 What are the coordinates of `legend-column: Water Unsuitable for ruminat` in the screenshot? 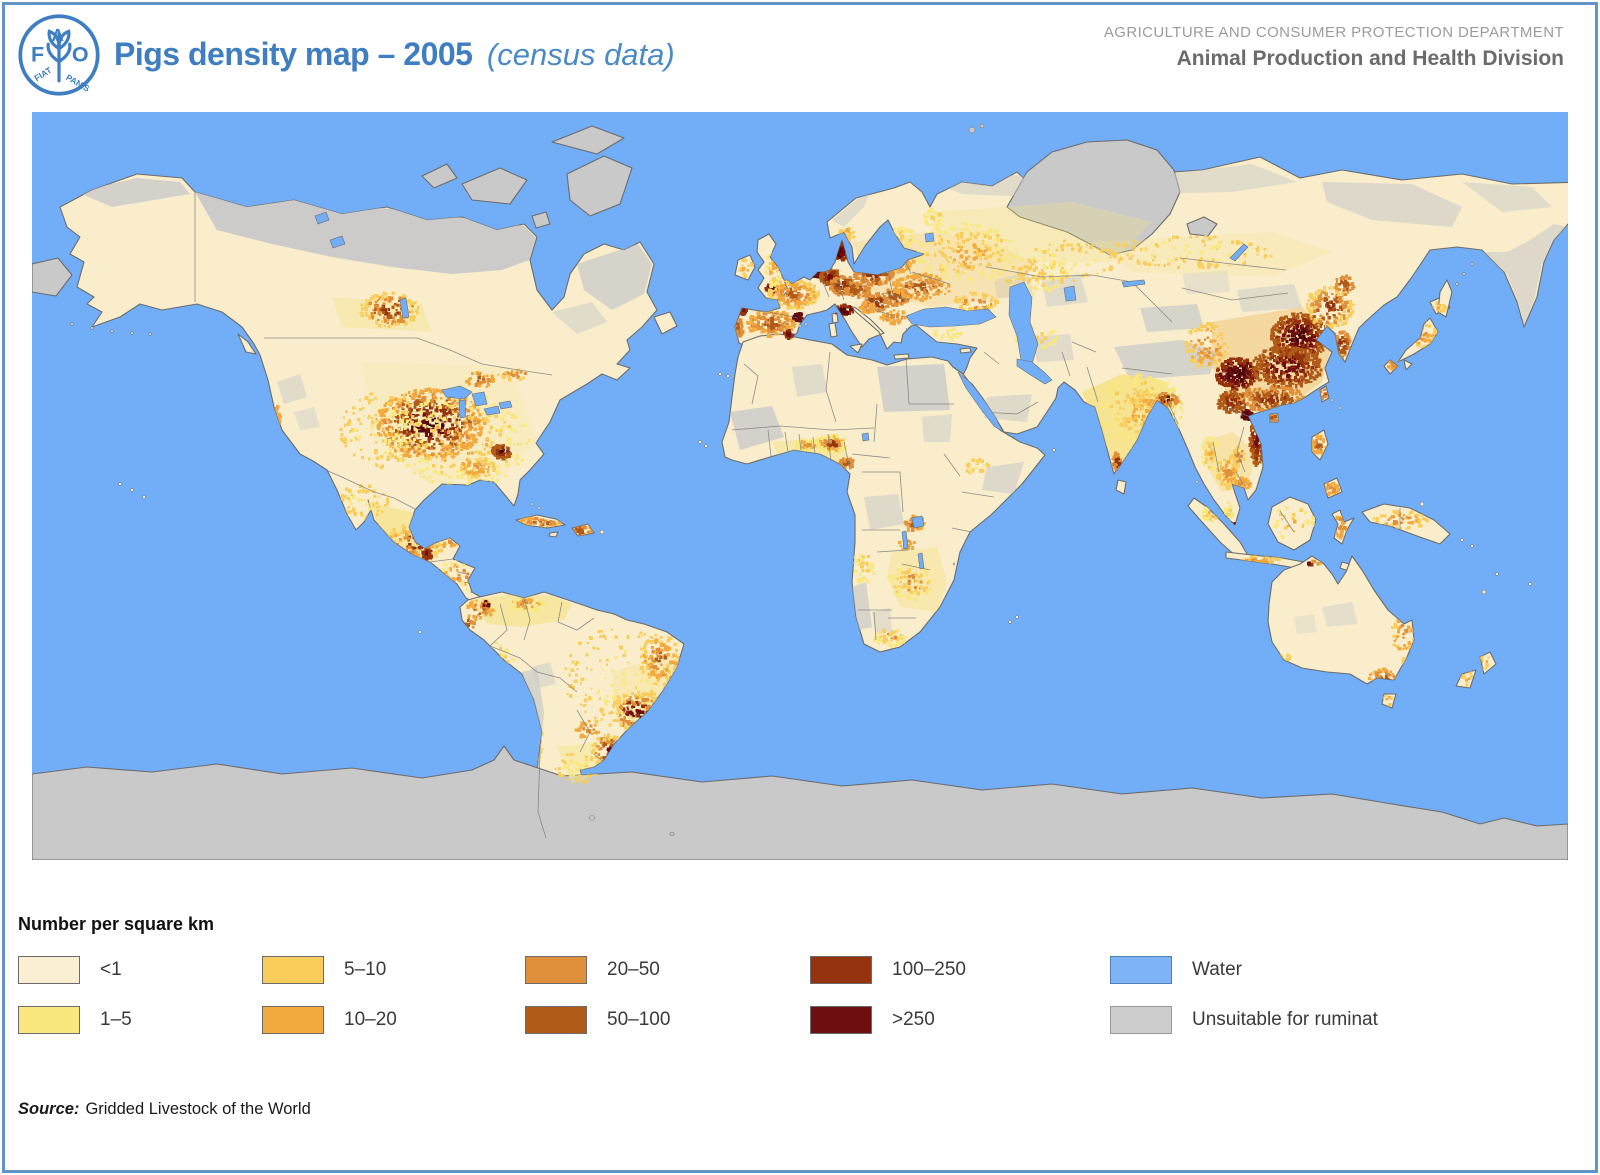 It's located at (1244, 1006).